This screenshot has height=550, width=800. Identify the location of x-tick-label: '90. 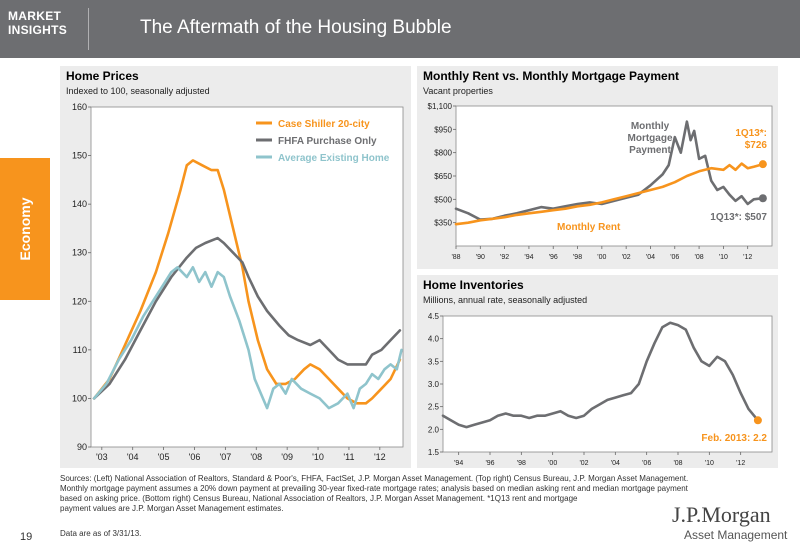
(480, 257).